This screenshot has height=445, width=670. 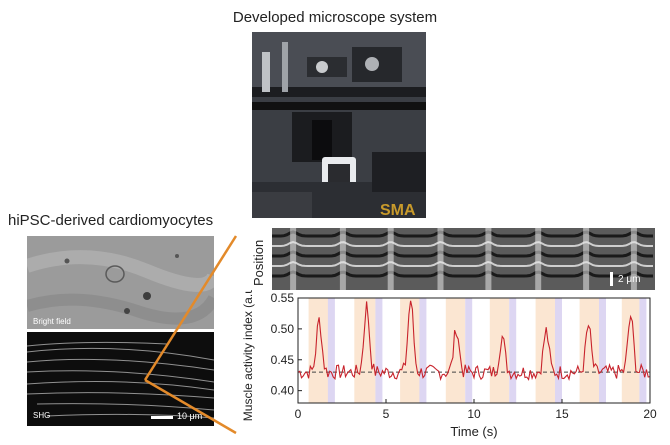 What do you see at coordinates (248, 355) in the screenshot?
I see `y-axis-label: Muscle activity index (a.u.)` at bounding box center [248, 355].